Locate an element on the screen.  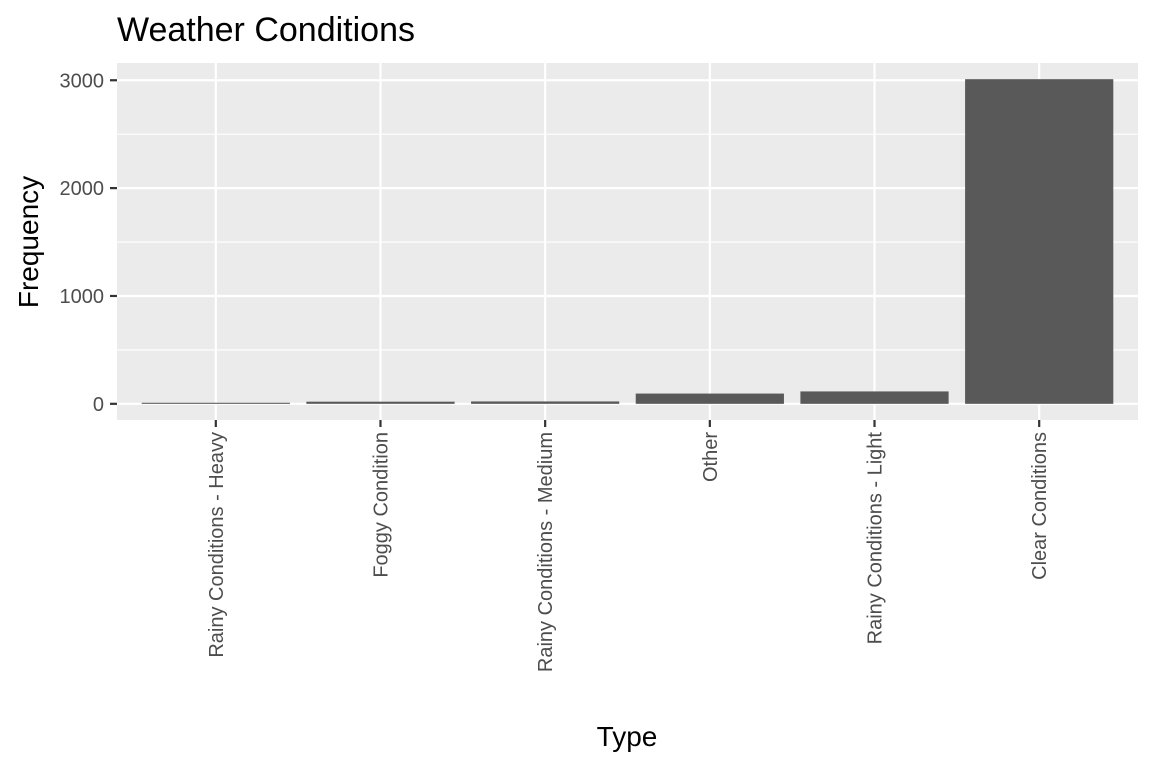
x-tick-label: Clear Conditions is located at coordinates (1040, 506).